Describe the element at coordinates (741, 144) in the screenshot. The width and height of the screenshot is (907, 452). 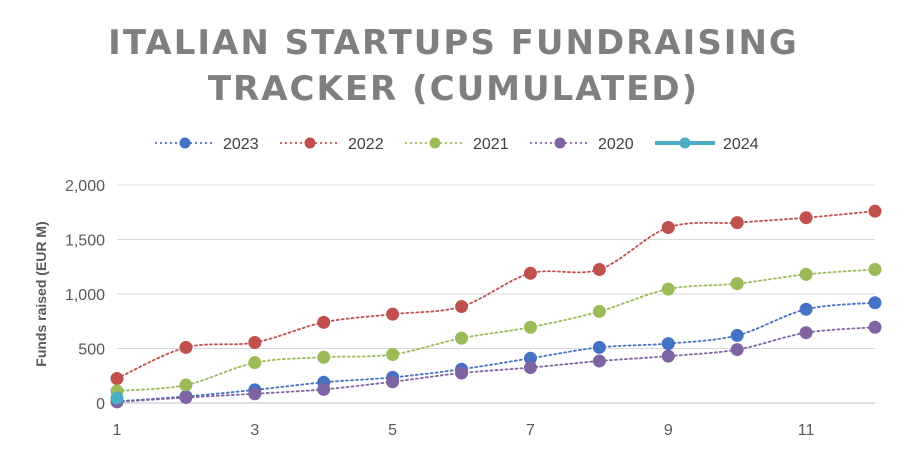
I see `legend-label-2024: 2024` at that location.